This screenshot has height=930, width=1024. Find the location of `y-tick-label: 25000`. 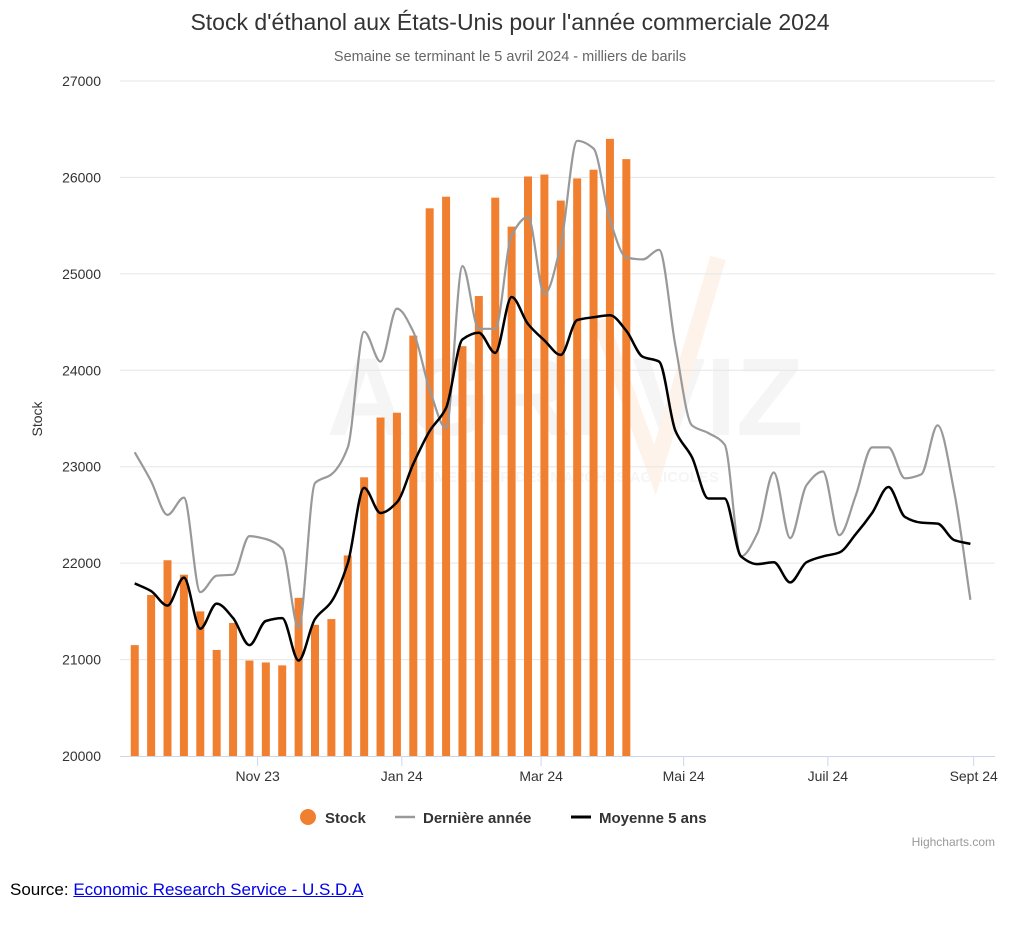

y-tick-label: 25000 is located at coordinates (81, 274).